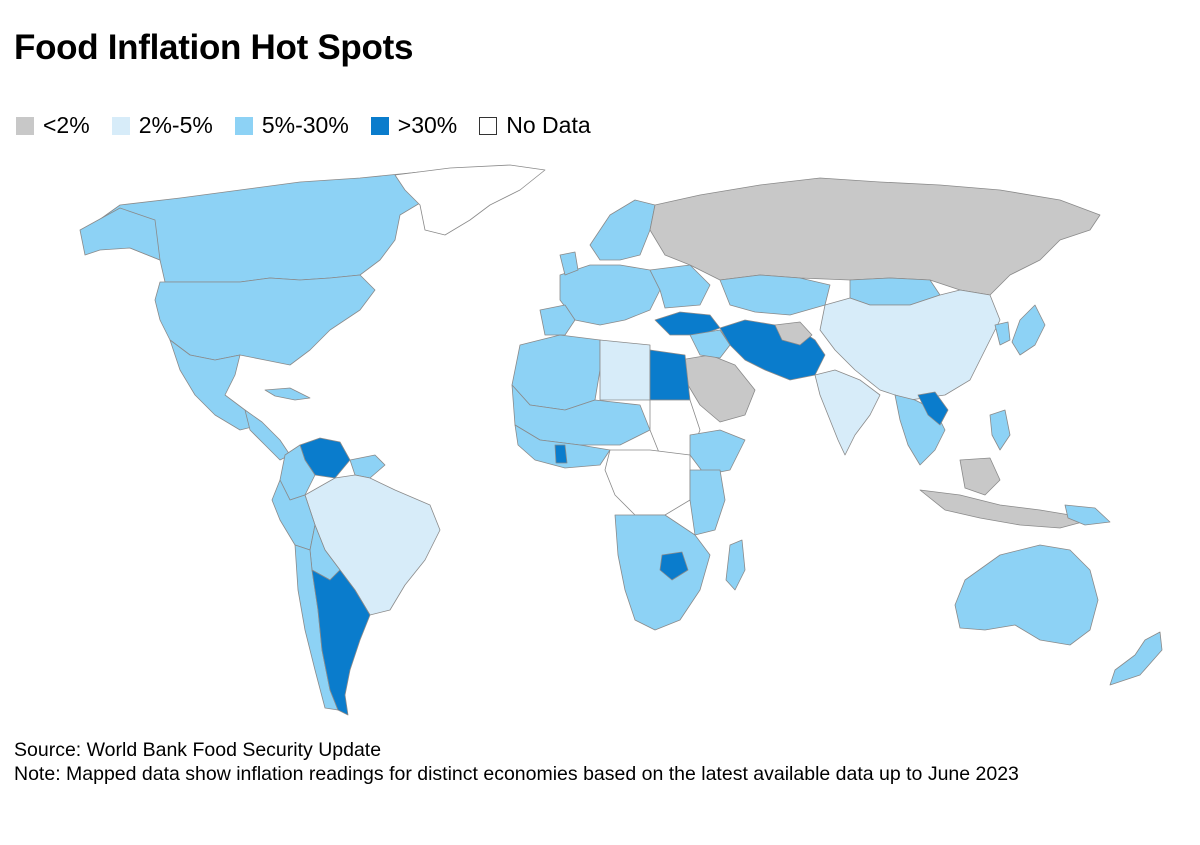  I want to click on legend: <2% 2%-5% 5%-30% >30% No Data, so click(314, 125).